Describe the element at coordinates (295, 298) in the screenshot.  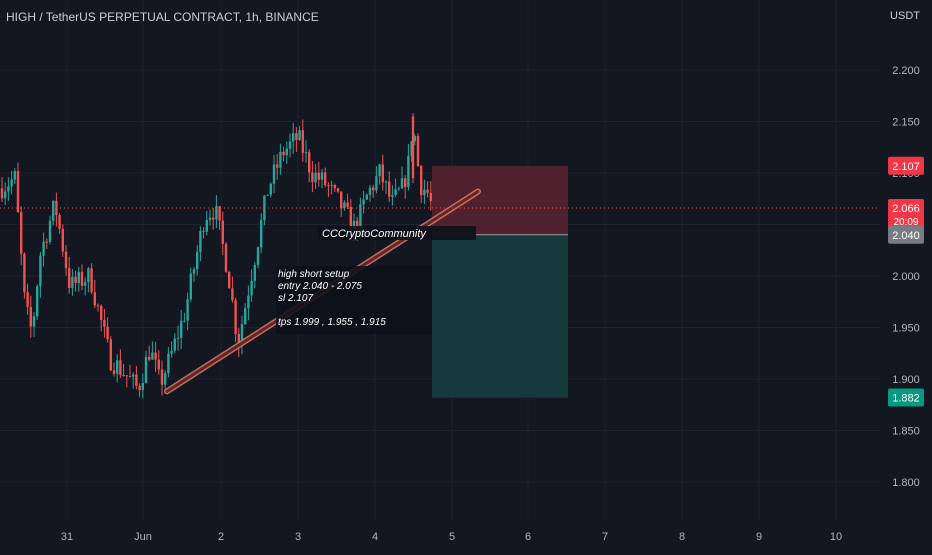
I see `setup-line: sl 2.107` at that location.